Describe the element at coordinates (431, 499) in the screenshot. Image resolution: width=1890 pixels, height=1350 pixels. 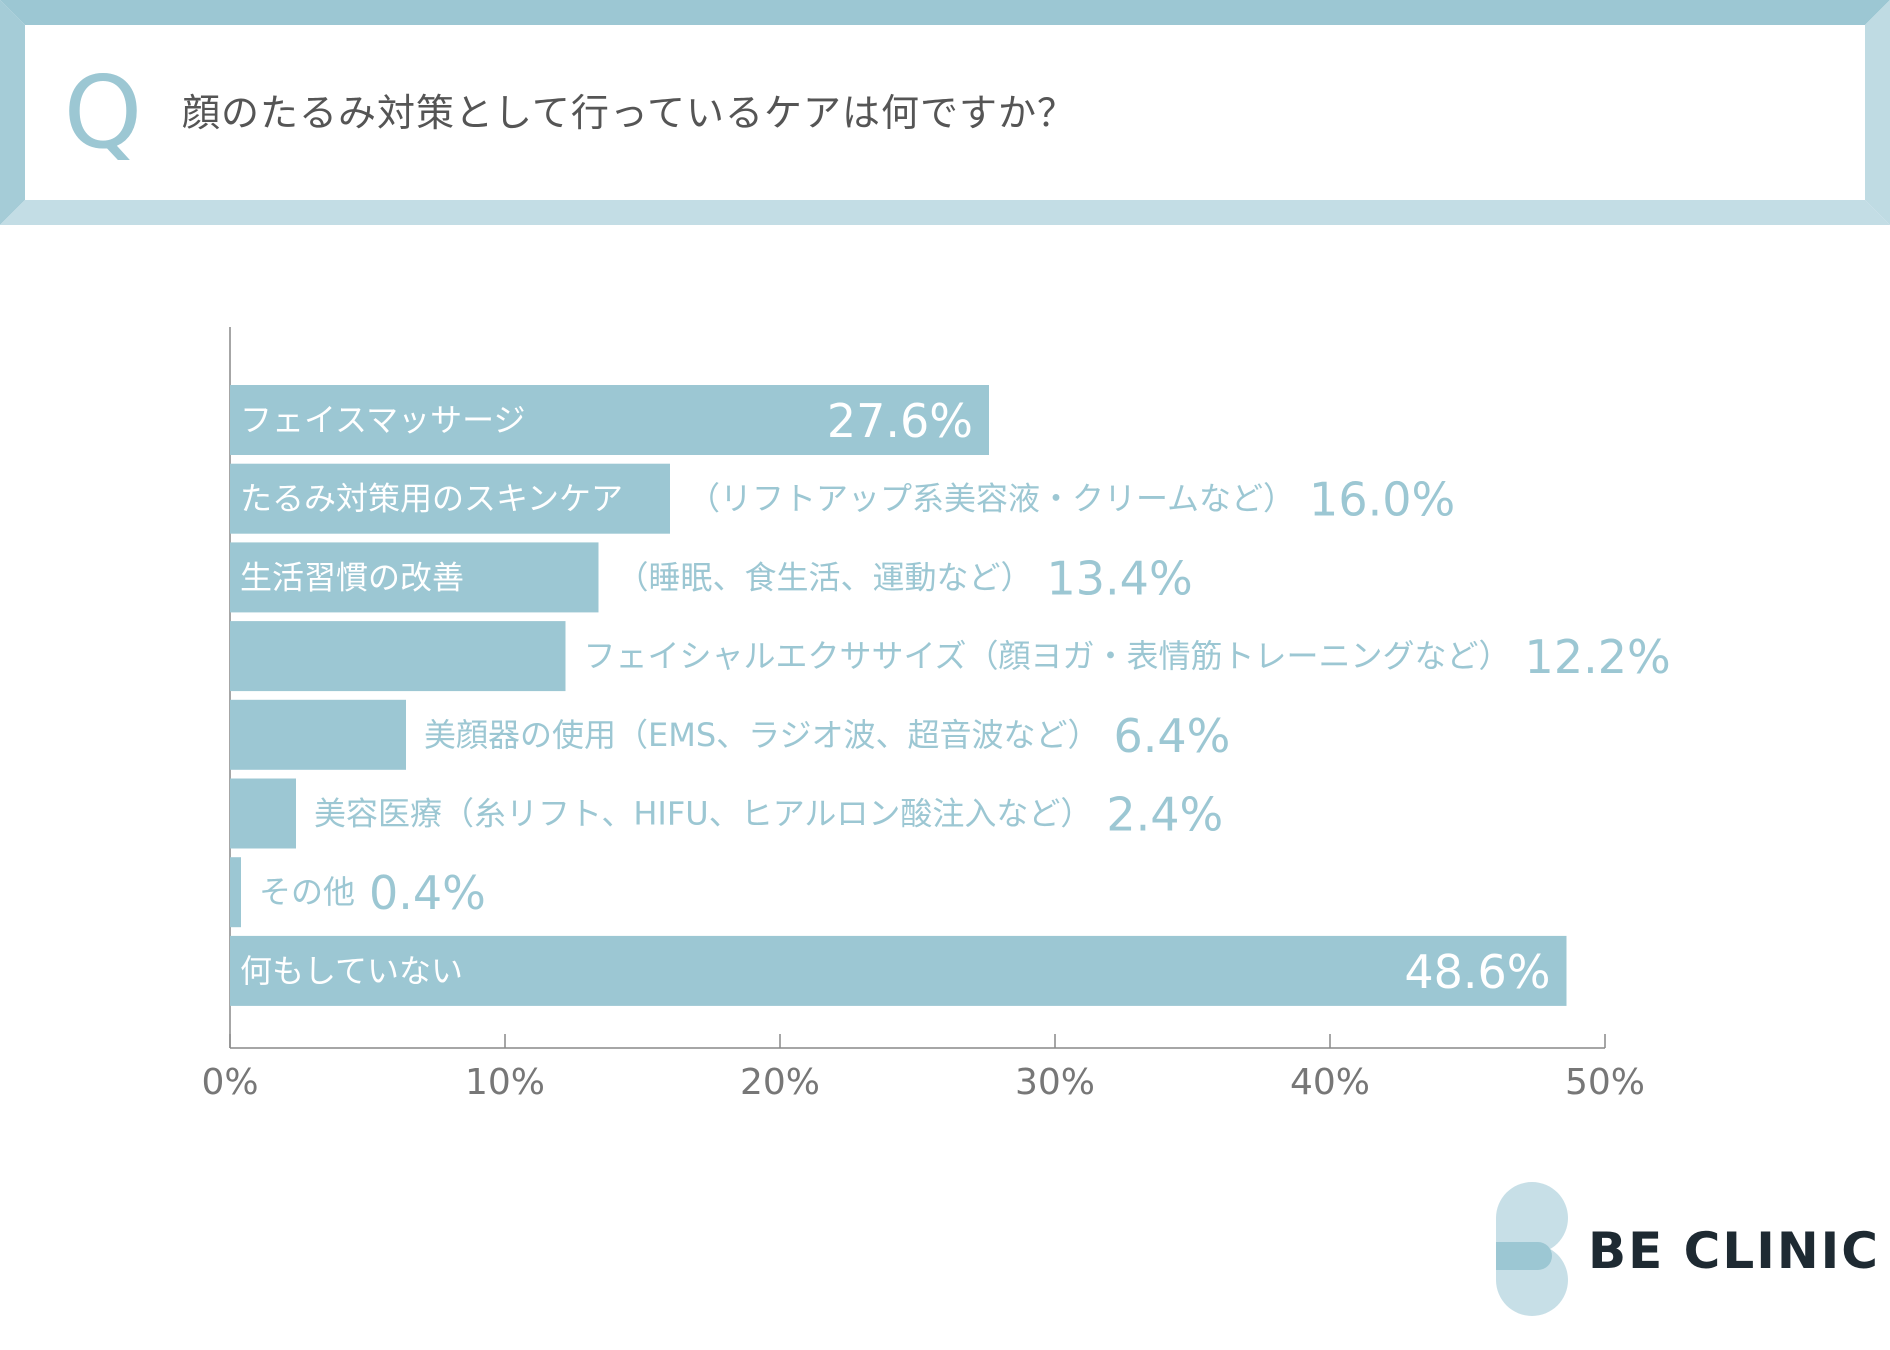
I see `bar-label-inside-1: たるみ対策用のスキンケア` at that location.